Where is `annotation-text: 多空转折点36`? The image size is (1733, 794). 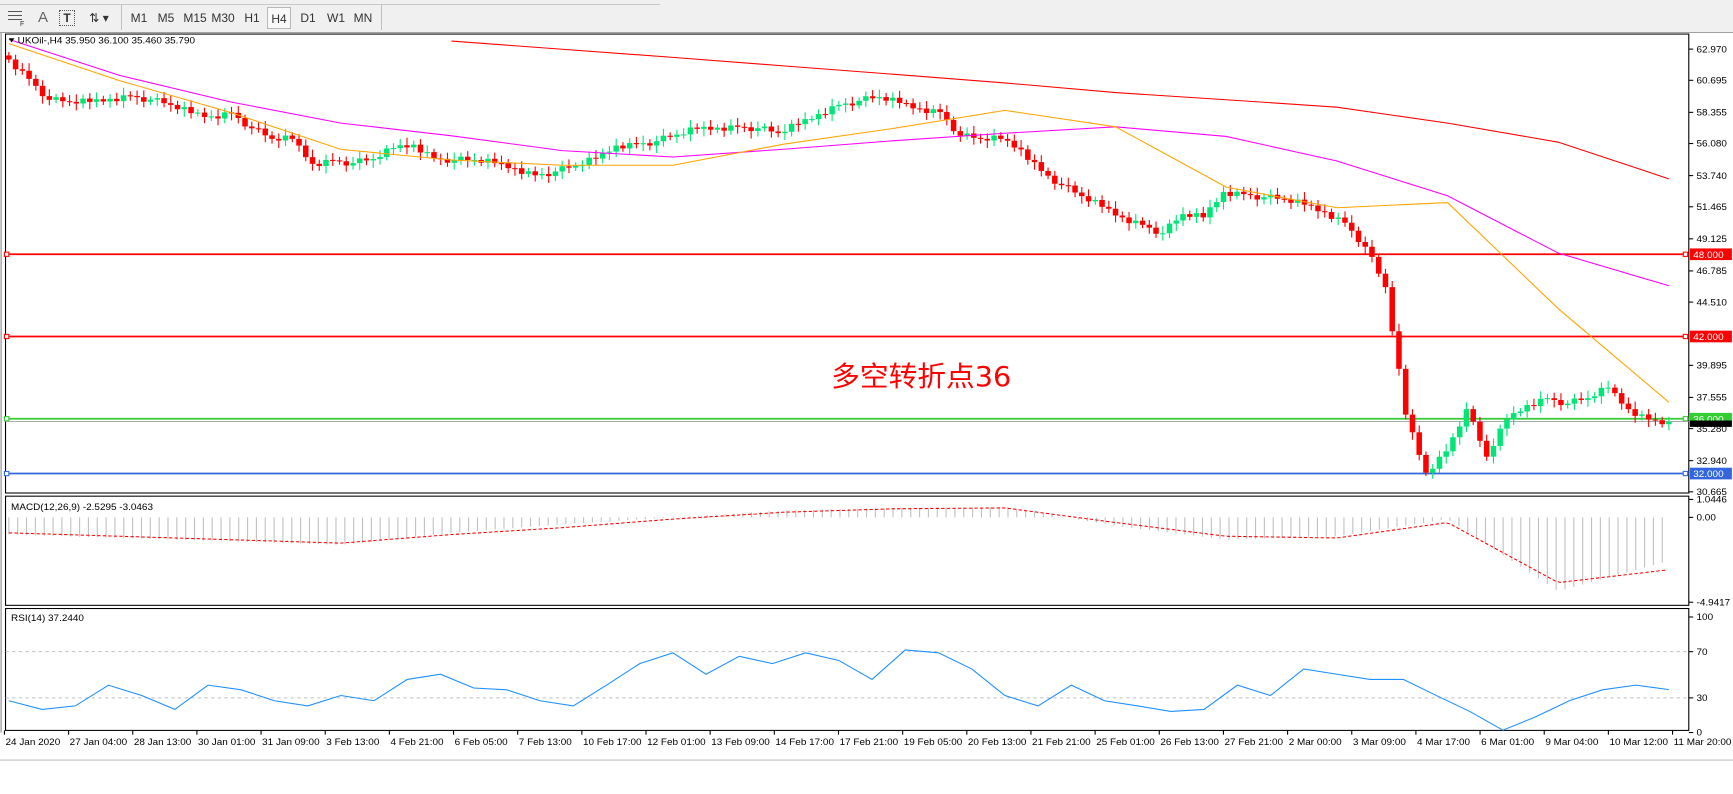 annotation-text: 多空转折点36 is located at coordinates (921, 376).